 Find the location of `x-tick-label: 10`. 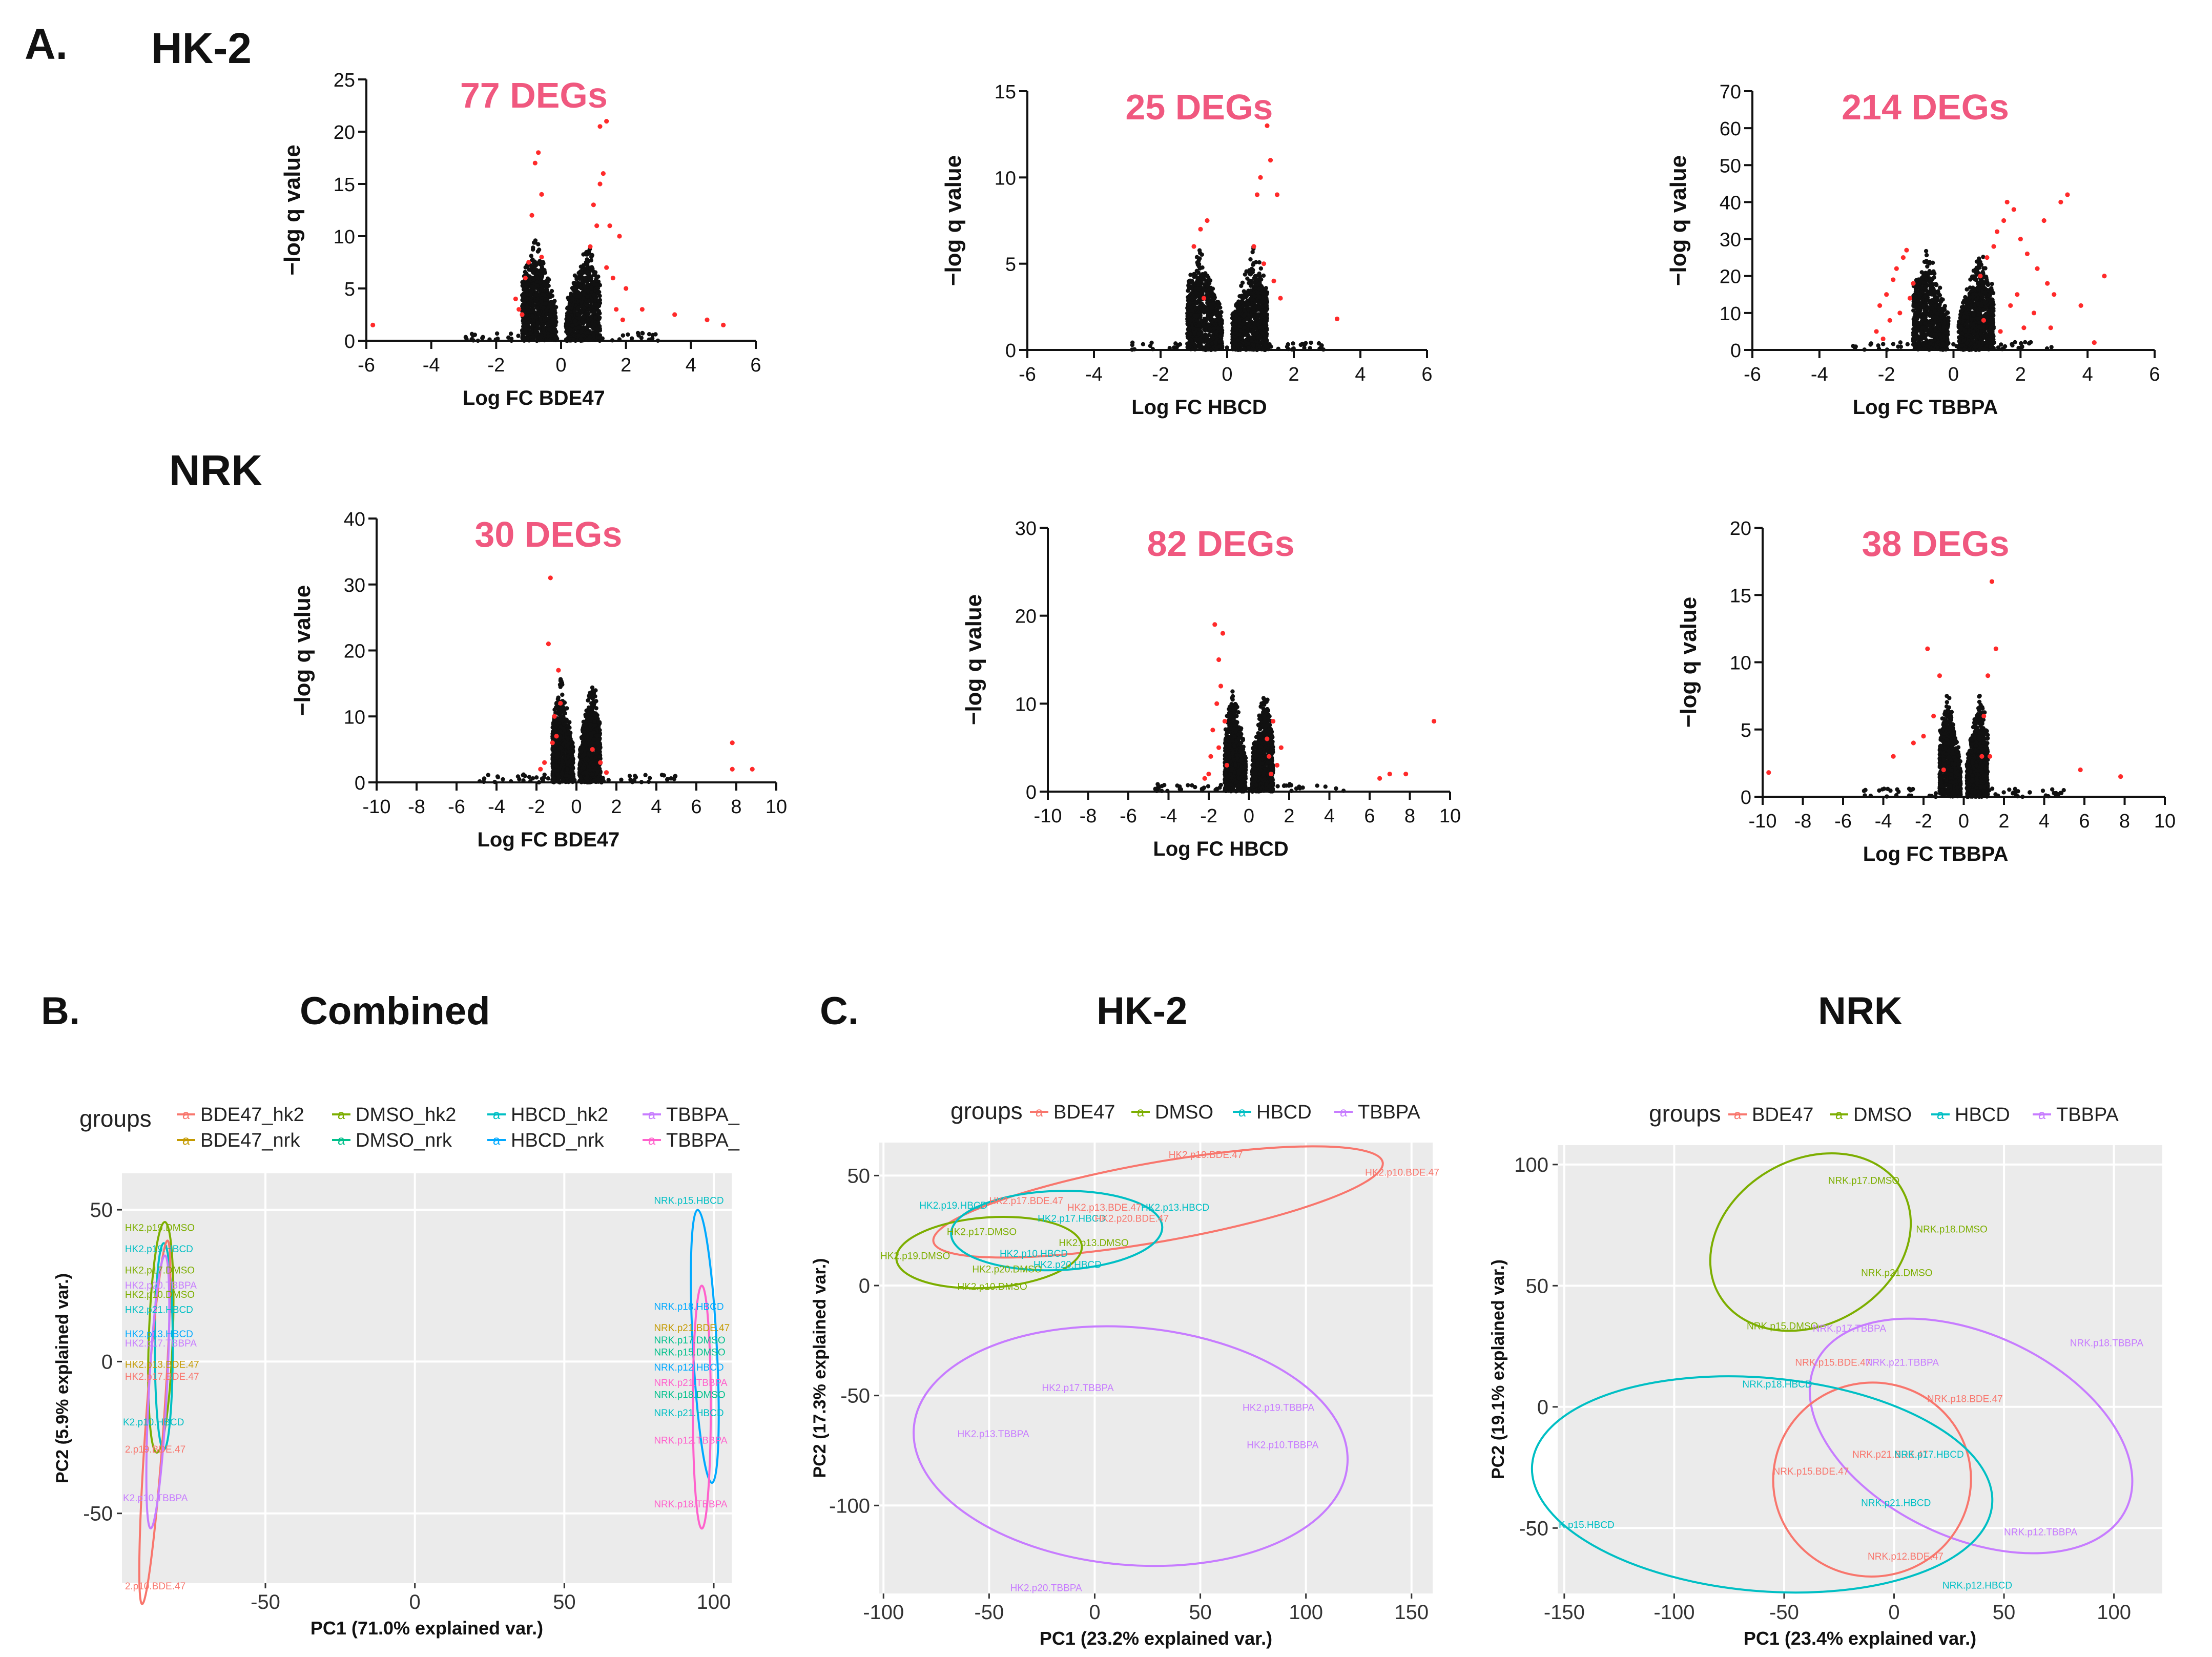

x-tick-label: 10 is located at coordinates (776, 807).